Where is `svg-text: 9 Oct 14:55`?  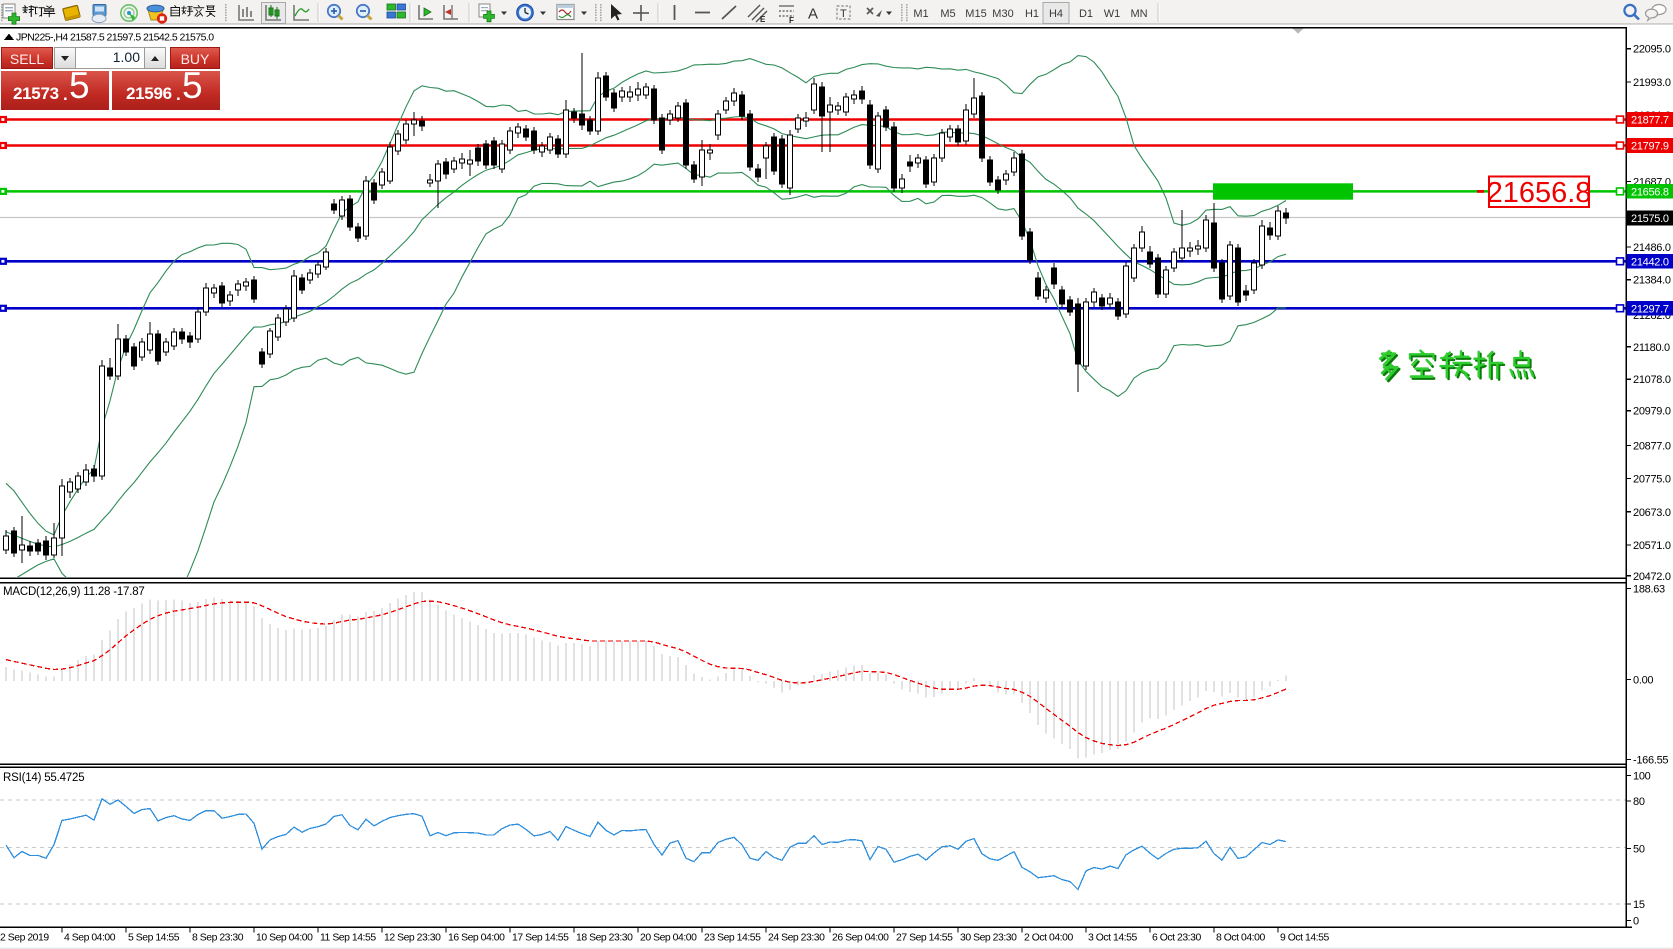 svg-text: 9 Oct 14:55 is located at coordinates (1304, 938).